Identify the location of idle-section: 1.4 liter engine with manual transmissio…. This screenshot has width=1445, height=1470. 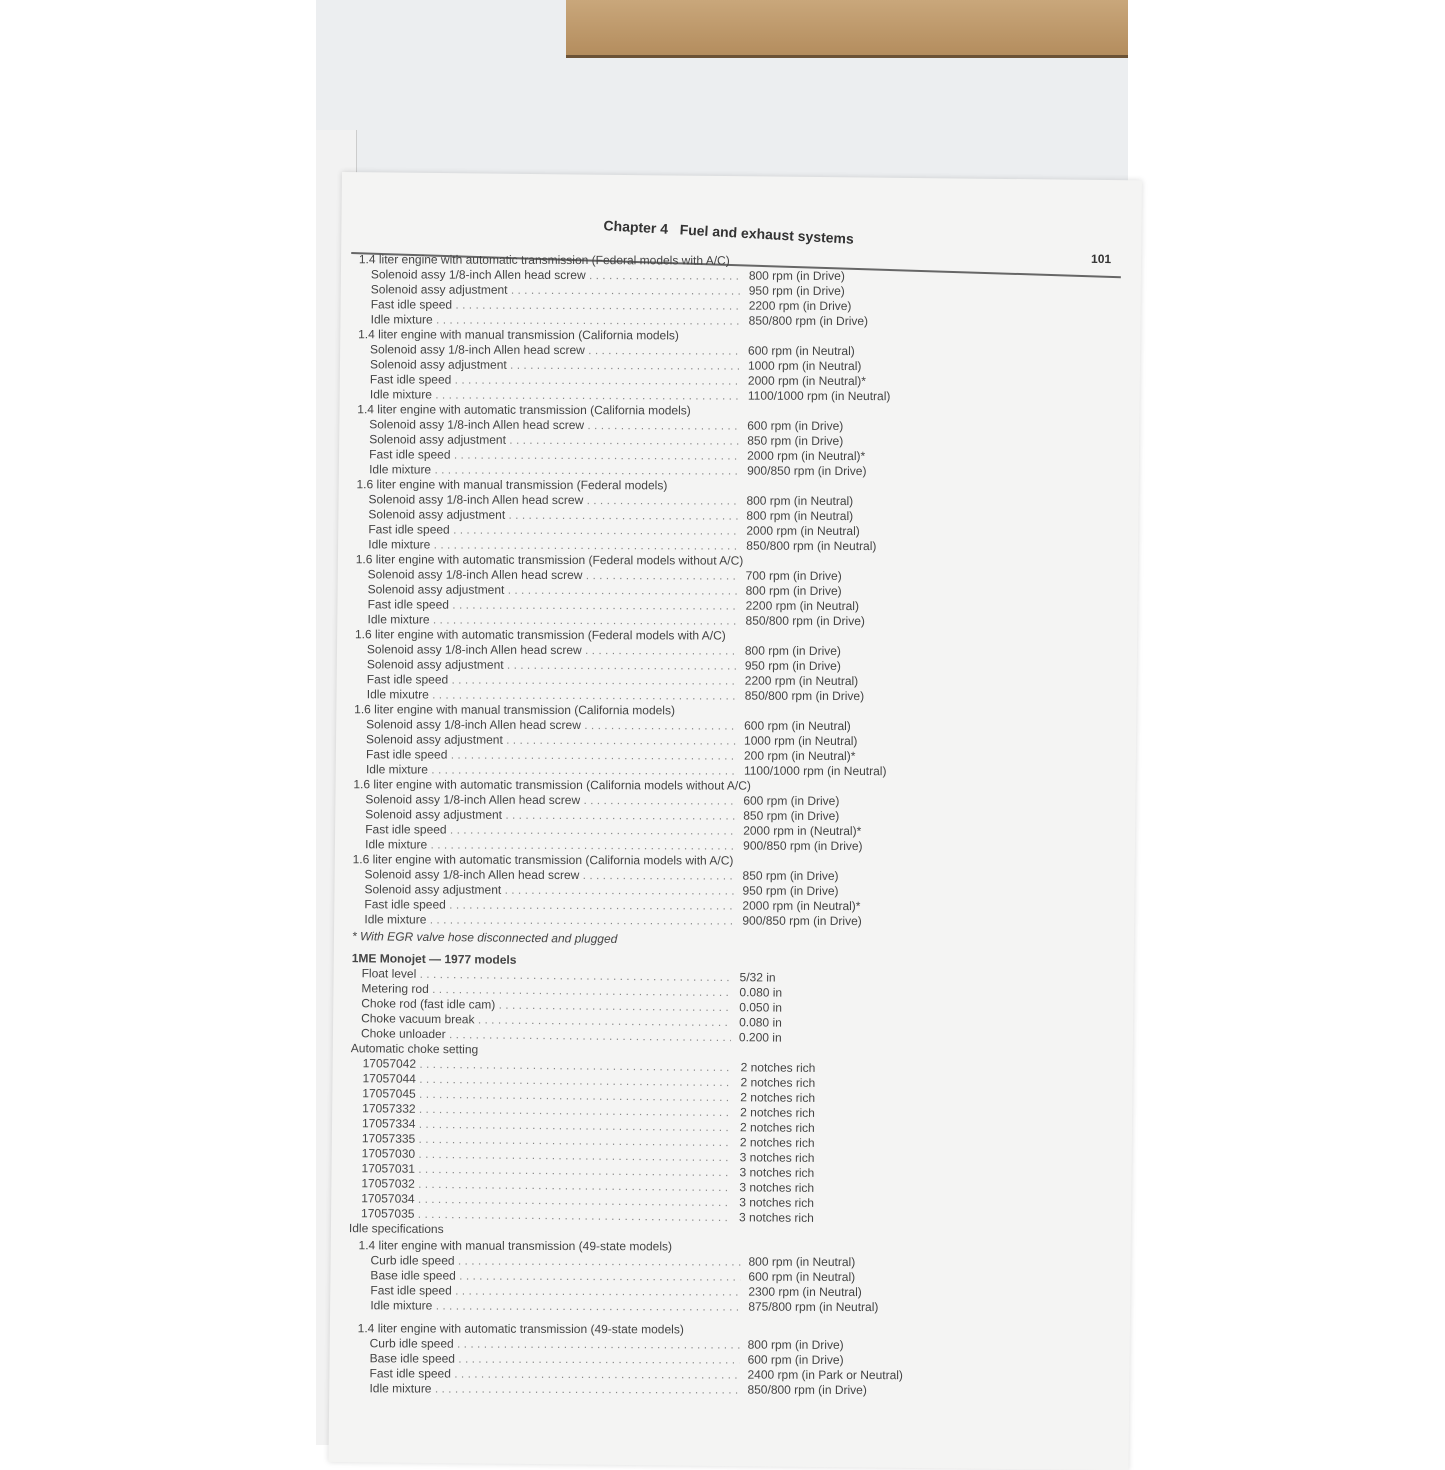
(648, 1276).